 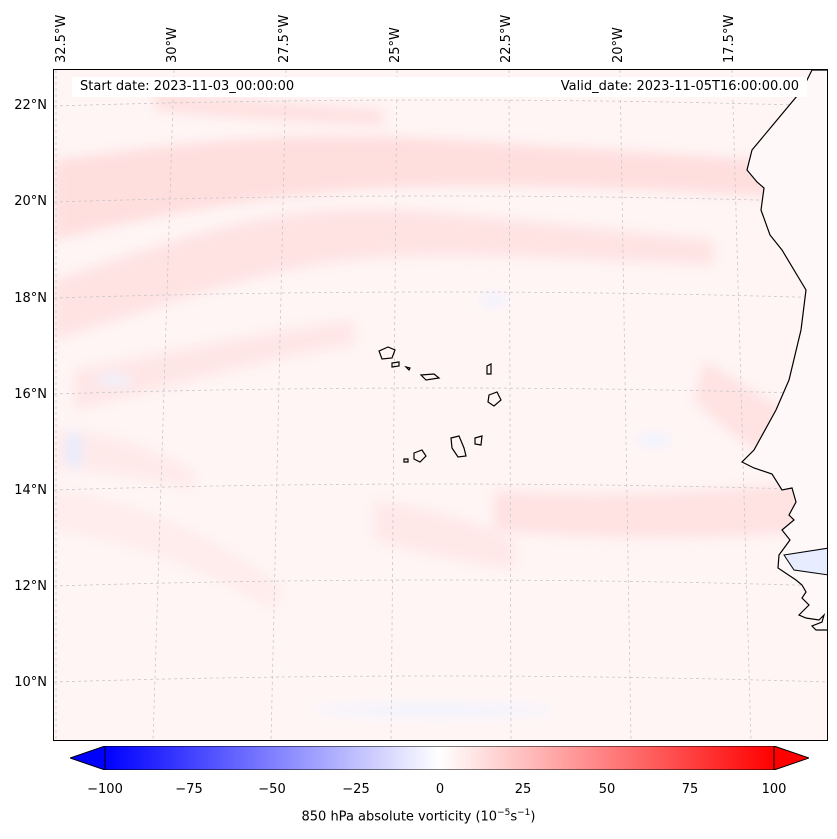 I want to click on lat-label-16n: 16°N, so click(x=30, y=394).